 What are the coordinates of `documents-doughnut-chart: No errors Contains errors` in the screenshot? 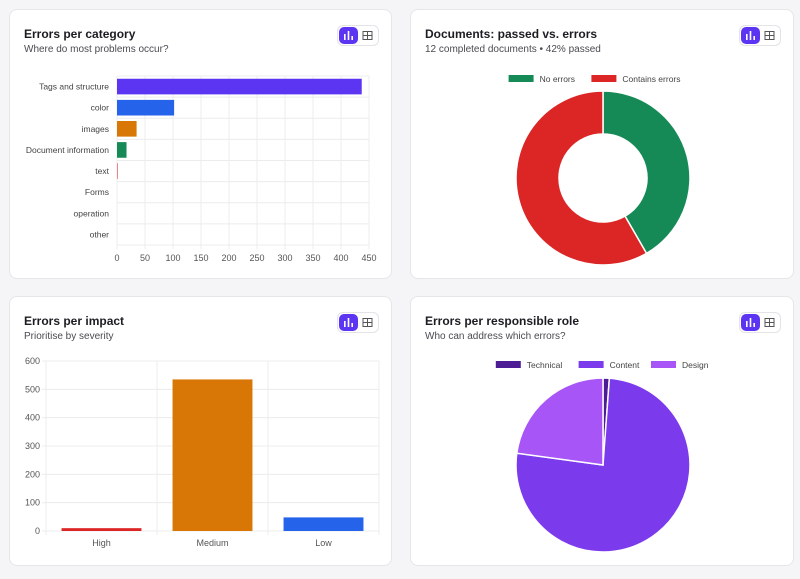 It's located at (599, 170).